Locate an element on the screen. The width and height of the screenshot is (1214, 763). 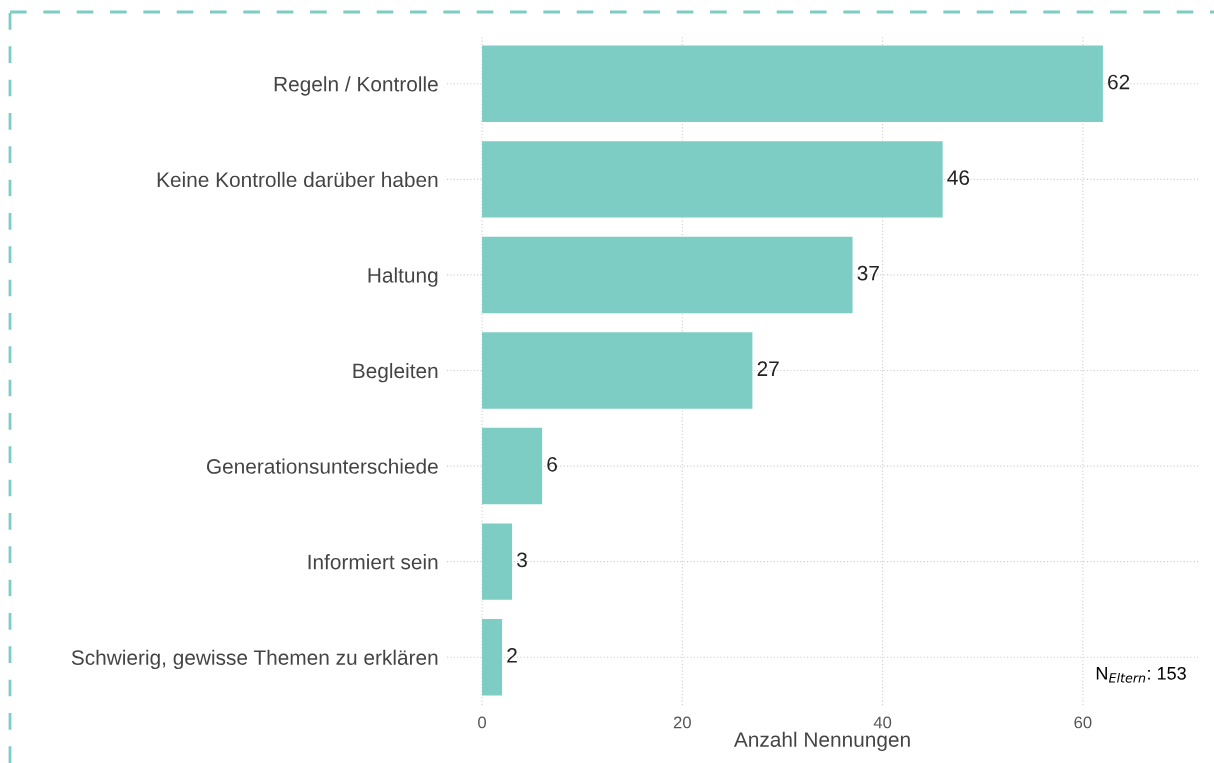
x-tick-label: 60 is located at coordinates (1083, 722).